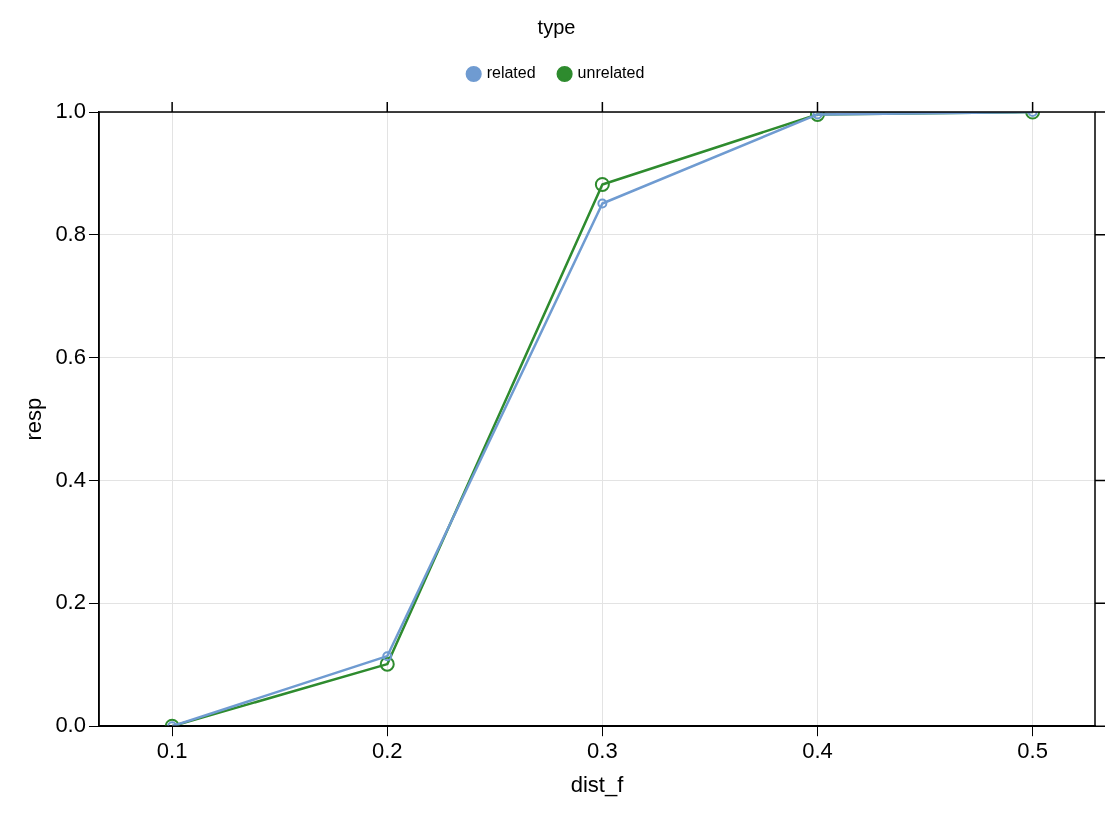 The width and height of the screenshot is (1113, 821). I want to click on x-axis-title: dist_f, so click(597, 784).